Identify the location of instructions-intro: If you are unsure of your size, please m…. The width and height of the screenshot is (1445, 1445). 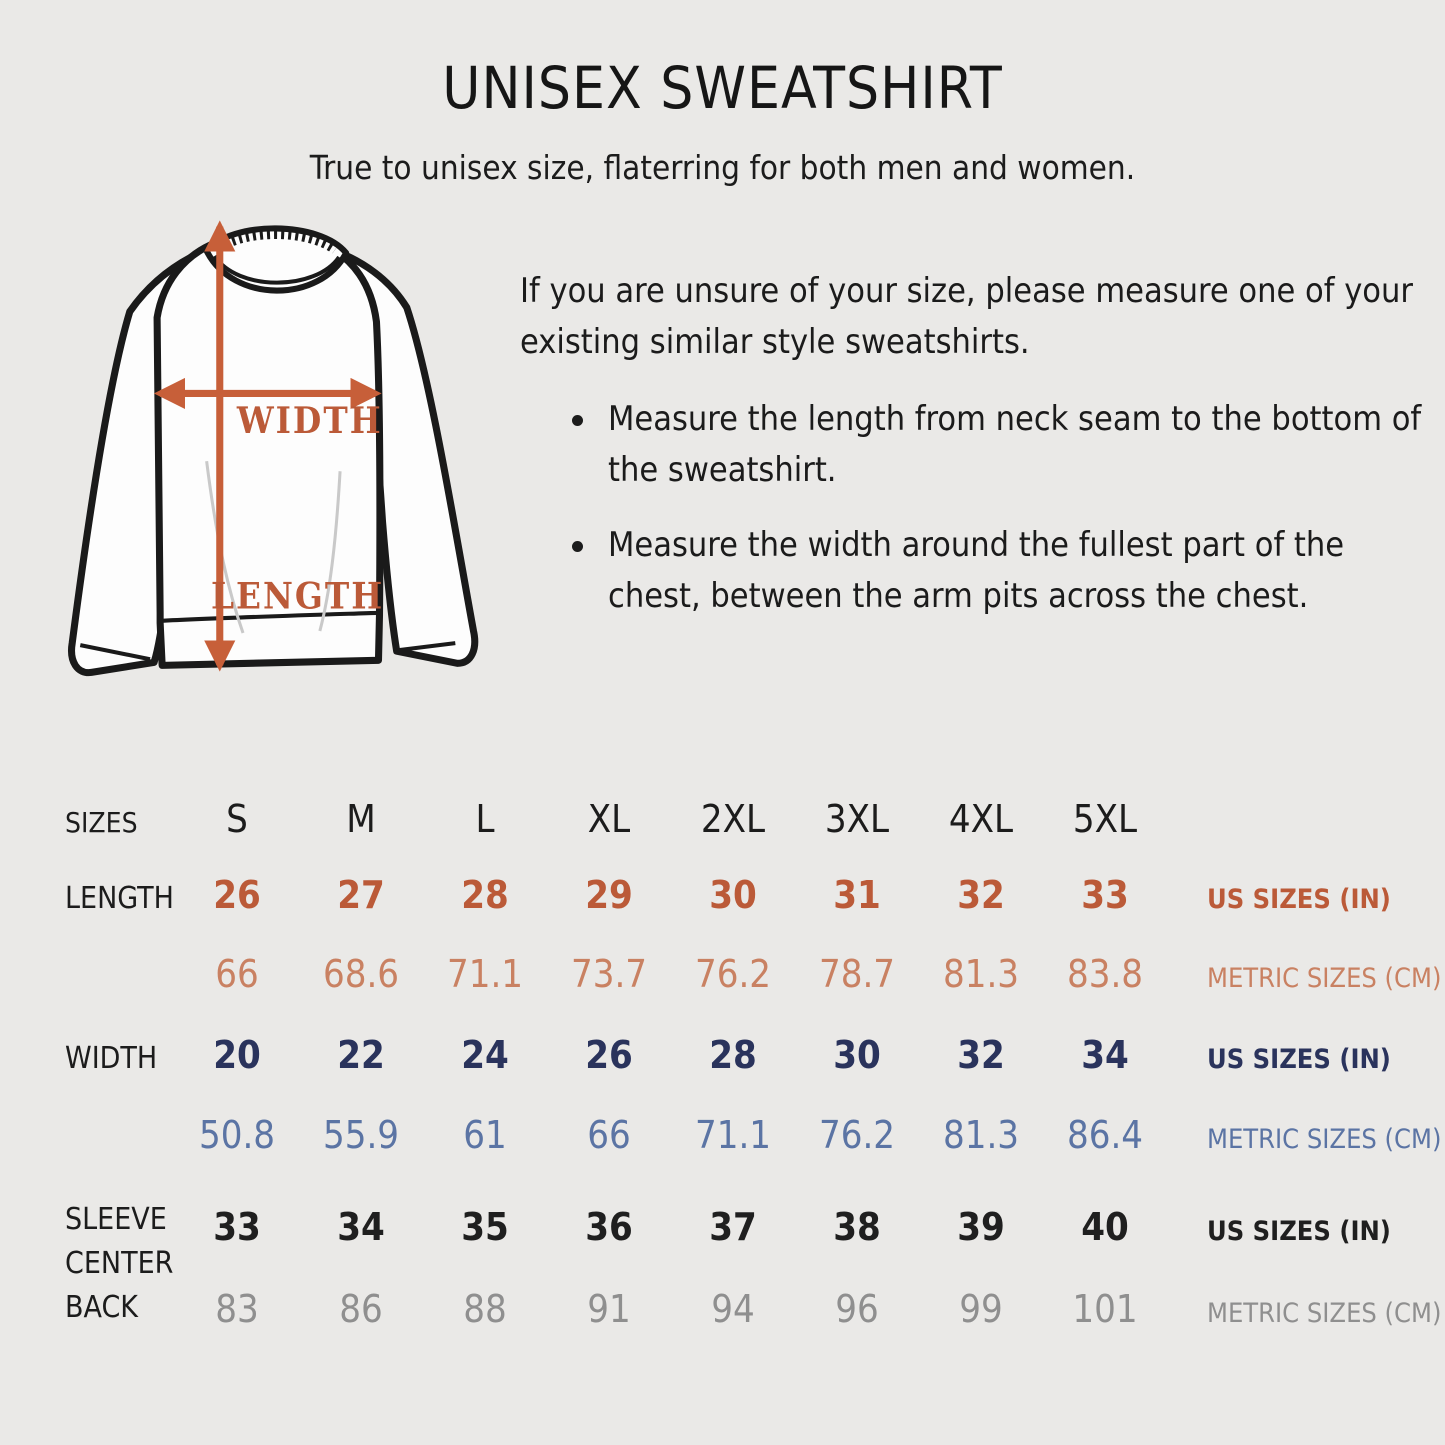
(966, 316).